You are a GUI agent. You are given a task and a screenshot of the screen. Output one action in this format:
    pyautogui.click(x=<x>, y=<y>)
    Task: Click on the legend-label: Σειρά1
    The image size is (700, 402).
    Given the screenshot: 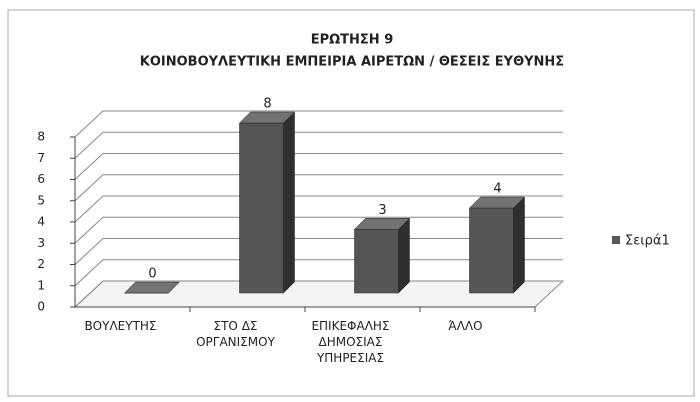 What is the action you would take?
    pyautogui.click(x=647, y=241)
    